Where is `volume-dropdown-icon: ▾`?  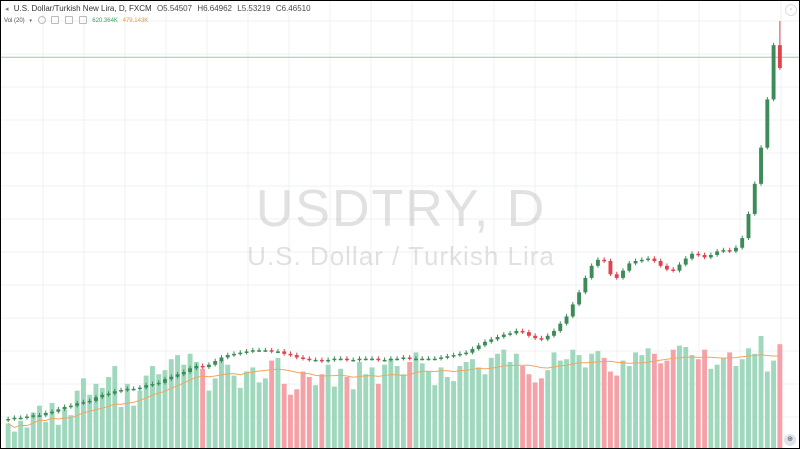
volume-dropdown-icon: ▾ is located at coordinates (30, 20).